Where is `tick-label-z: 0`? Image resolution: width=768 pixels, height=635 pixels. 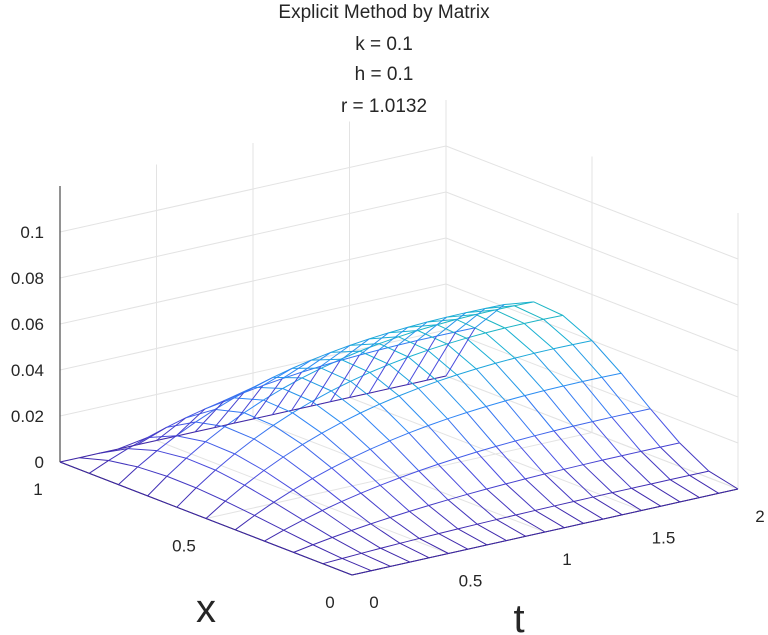
tick-label-z: 0 is located at coordinates (39, 462).